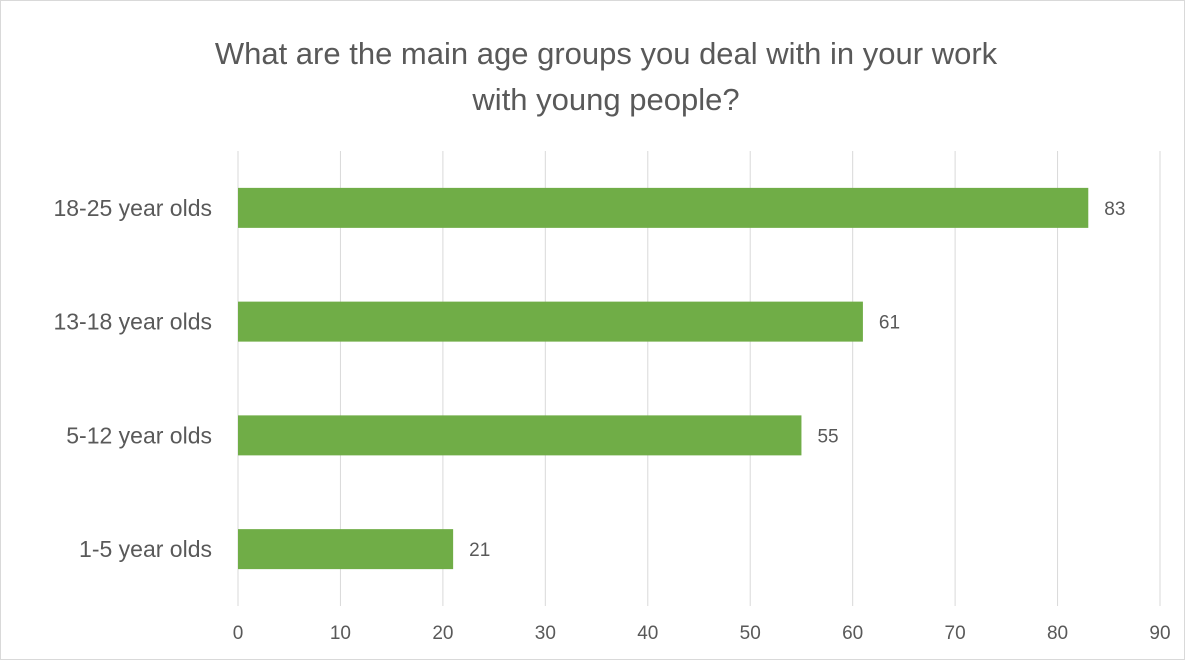 The image size is (1185, 660). I want to click on data-label-2: 61, so click(889, 323).